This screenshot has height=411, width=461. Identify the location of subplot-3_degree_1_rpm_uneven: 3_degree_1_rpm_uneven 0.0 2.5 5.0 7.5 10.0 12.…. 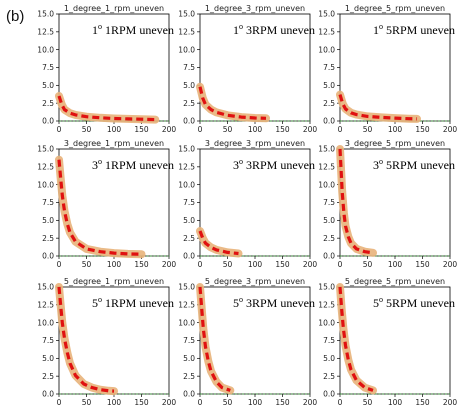
(106, 204).